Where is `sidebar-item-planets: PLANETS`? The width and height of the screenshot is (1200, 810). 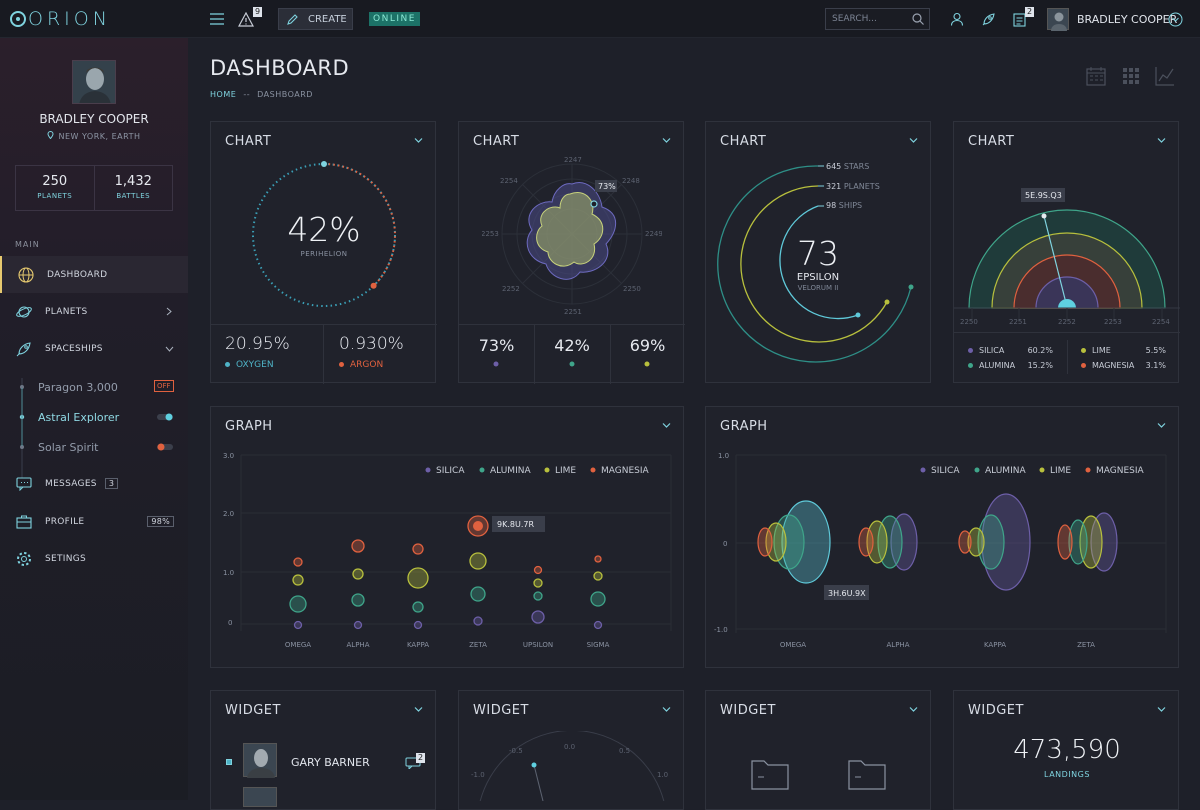
sidebar-item-planets: PLANETS is located at coordinates (94, 311).